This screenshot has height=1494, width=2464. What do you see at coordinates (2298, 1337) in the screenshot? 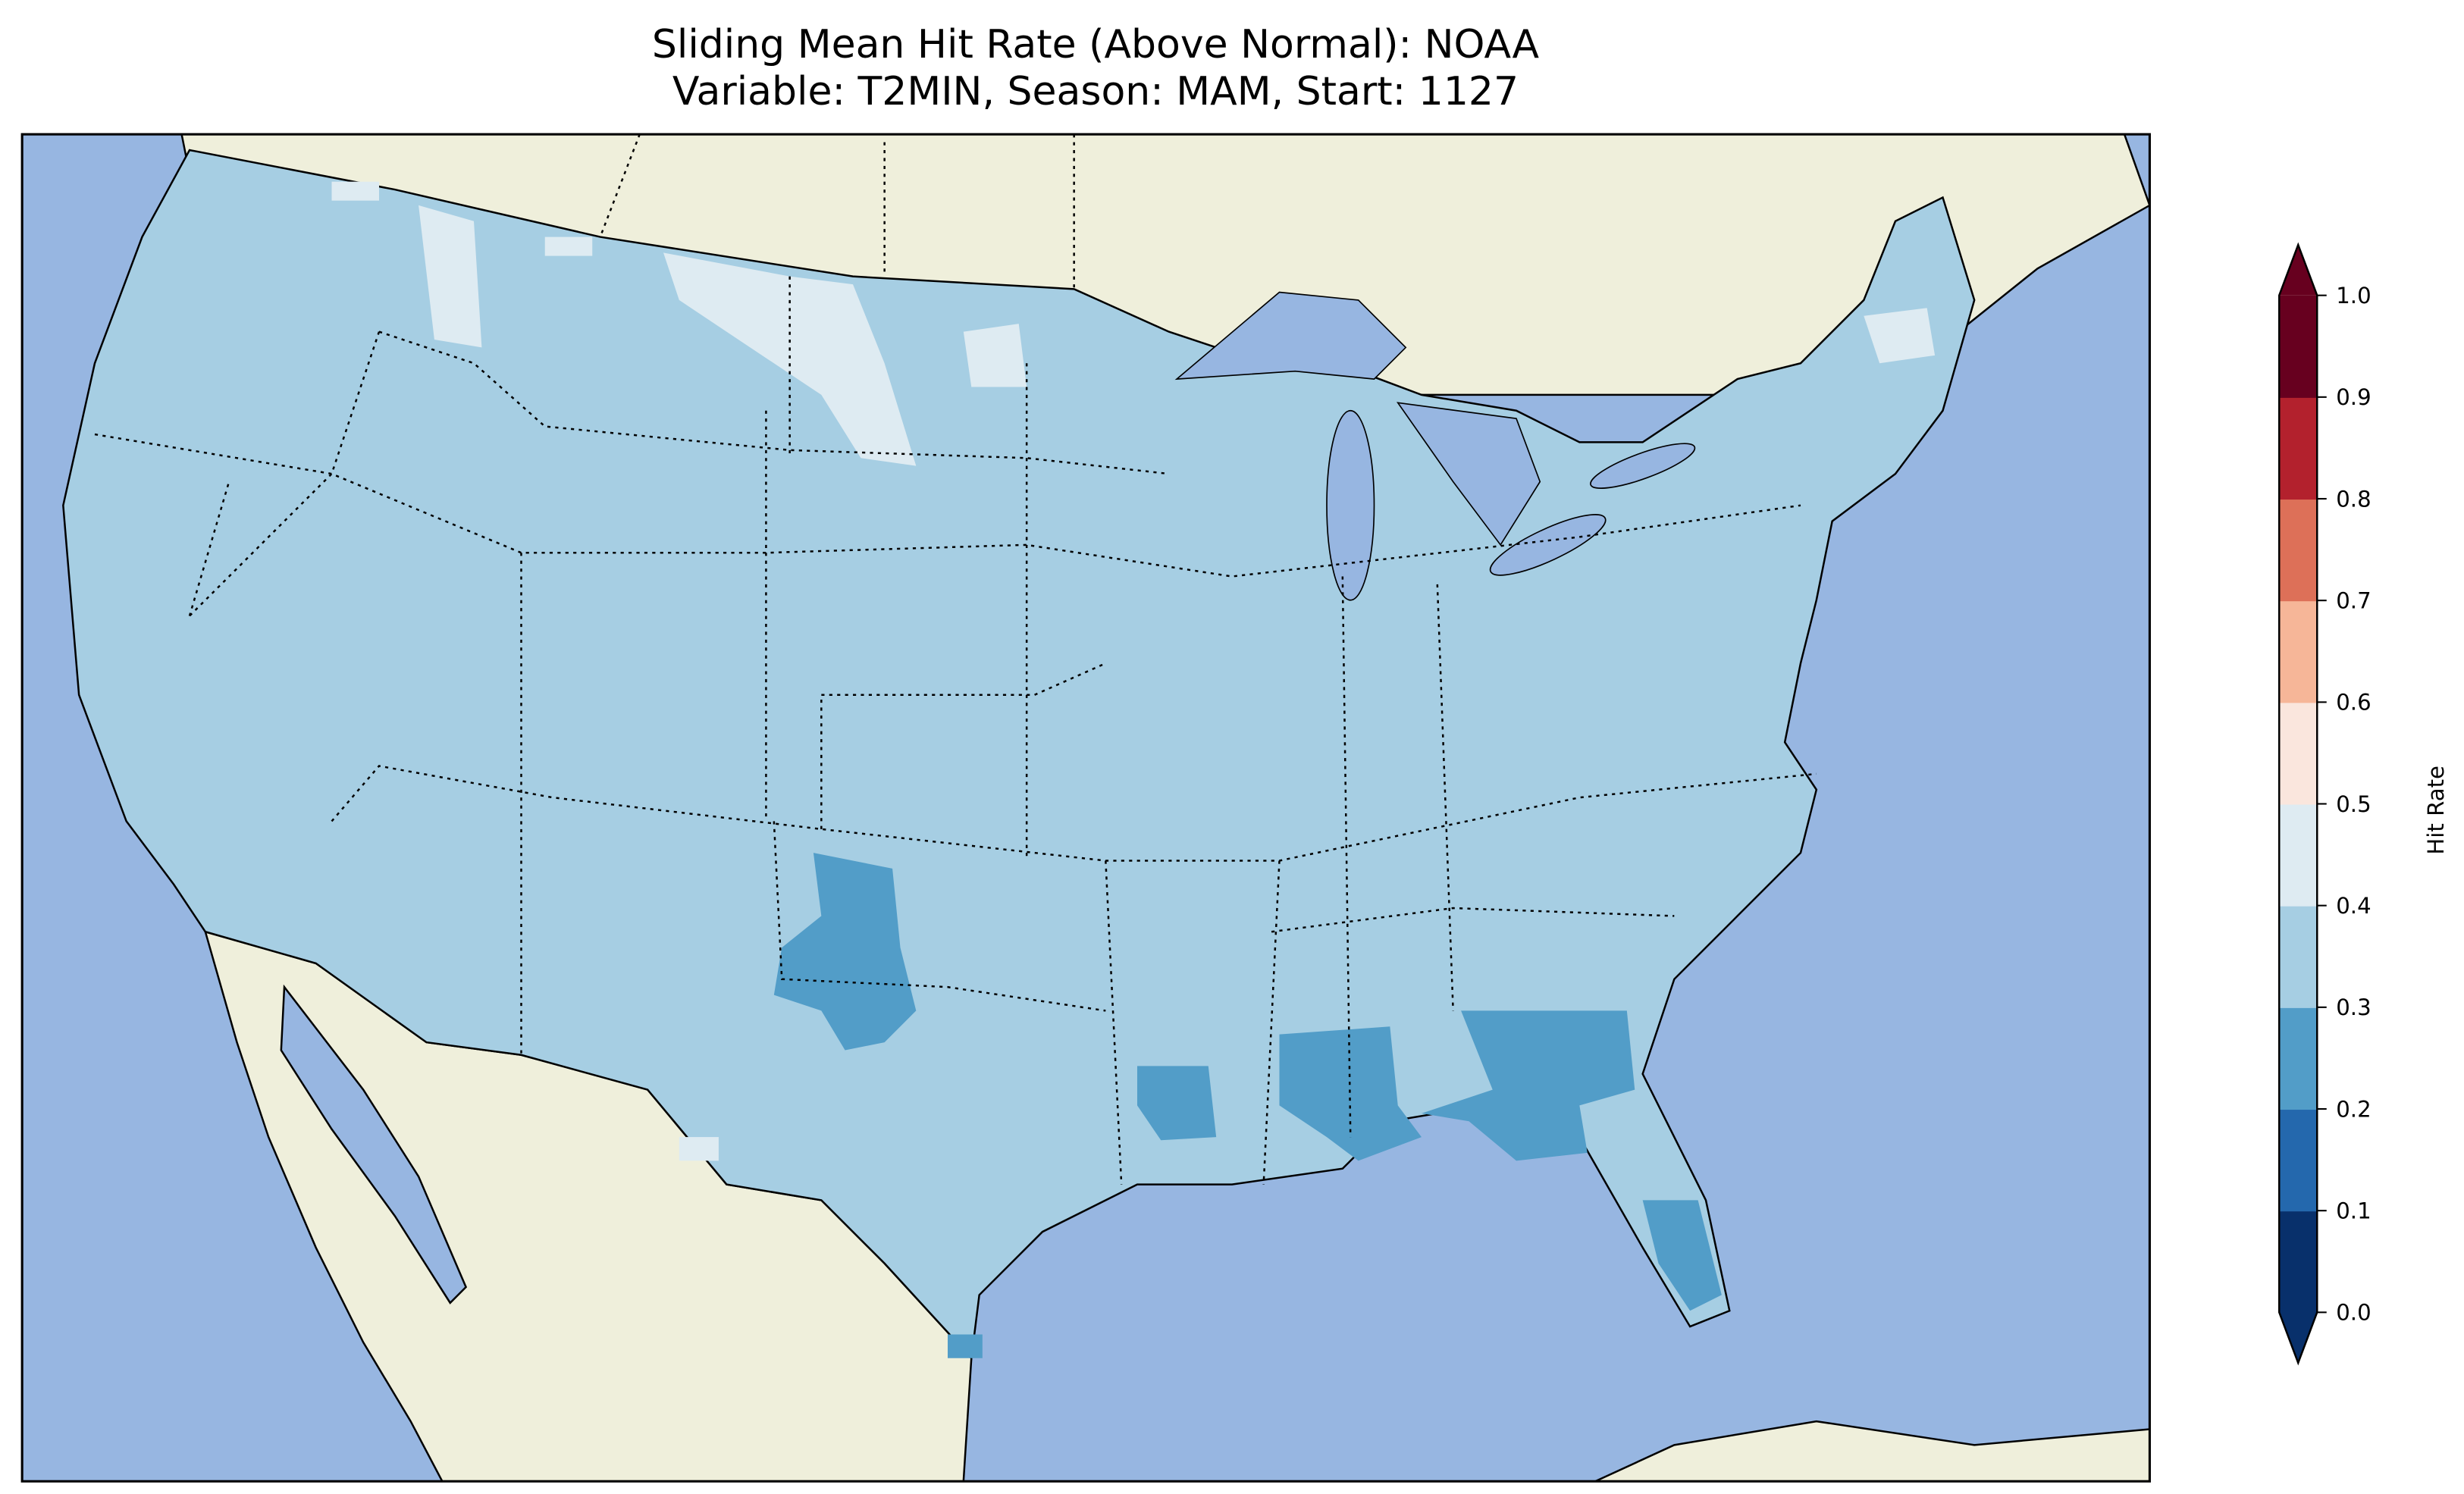
I see `colorbar-extend-min` at bounding box center [2298, 1337].